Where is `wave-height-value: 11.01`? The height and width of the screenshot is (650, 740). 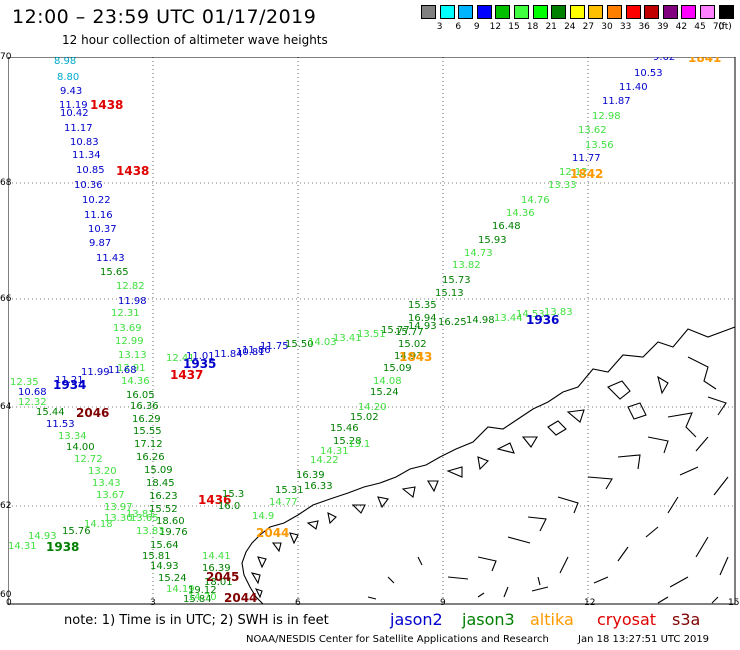 wave-height-value: 11.01 is located at coordinates (200, 356).